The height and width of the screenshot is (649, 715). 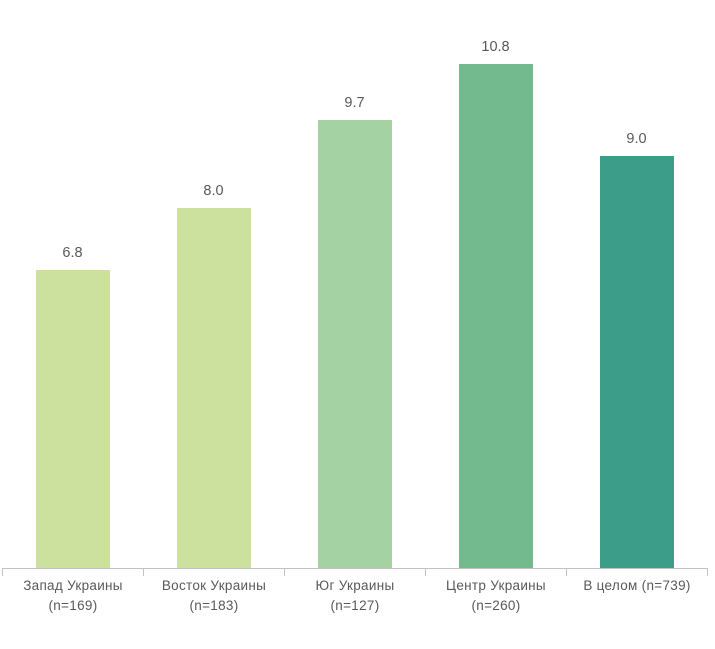 What do you see at coordinates (496, 595) in the screenshot?
I see `x-axis-category-label: Центр Украины (n=260)` at bounding box center [496, 595].